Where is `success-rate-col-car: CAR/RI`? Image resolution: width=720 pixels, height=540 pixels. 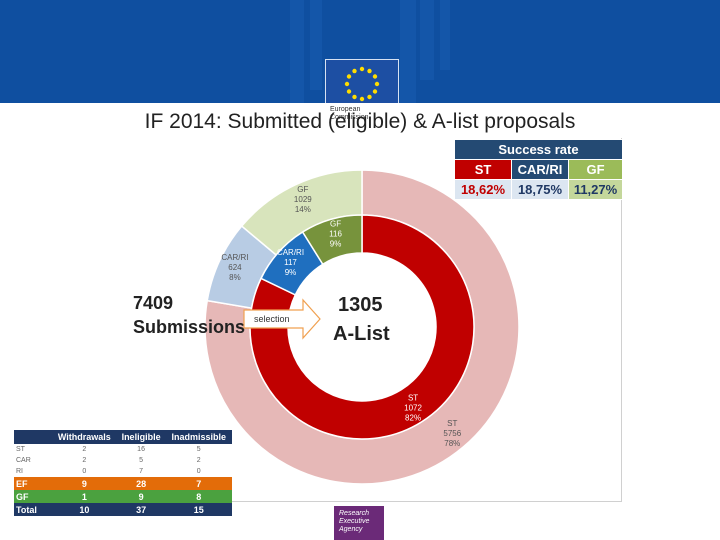 success-rate-col-car: CAR/RI is located at coordinates (540, 169).